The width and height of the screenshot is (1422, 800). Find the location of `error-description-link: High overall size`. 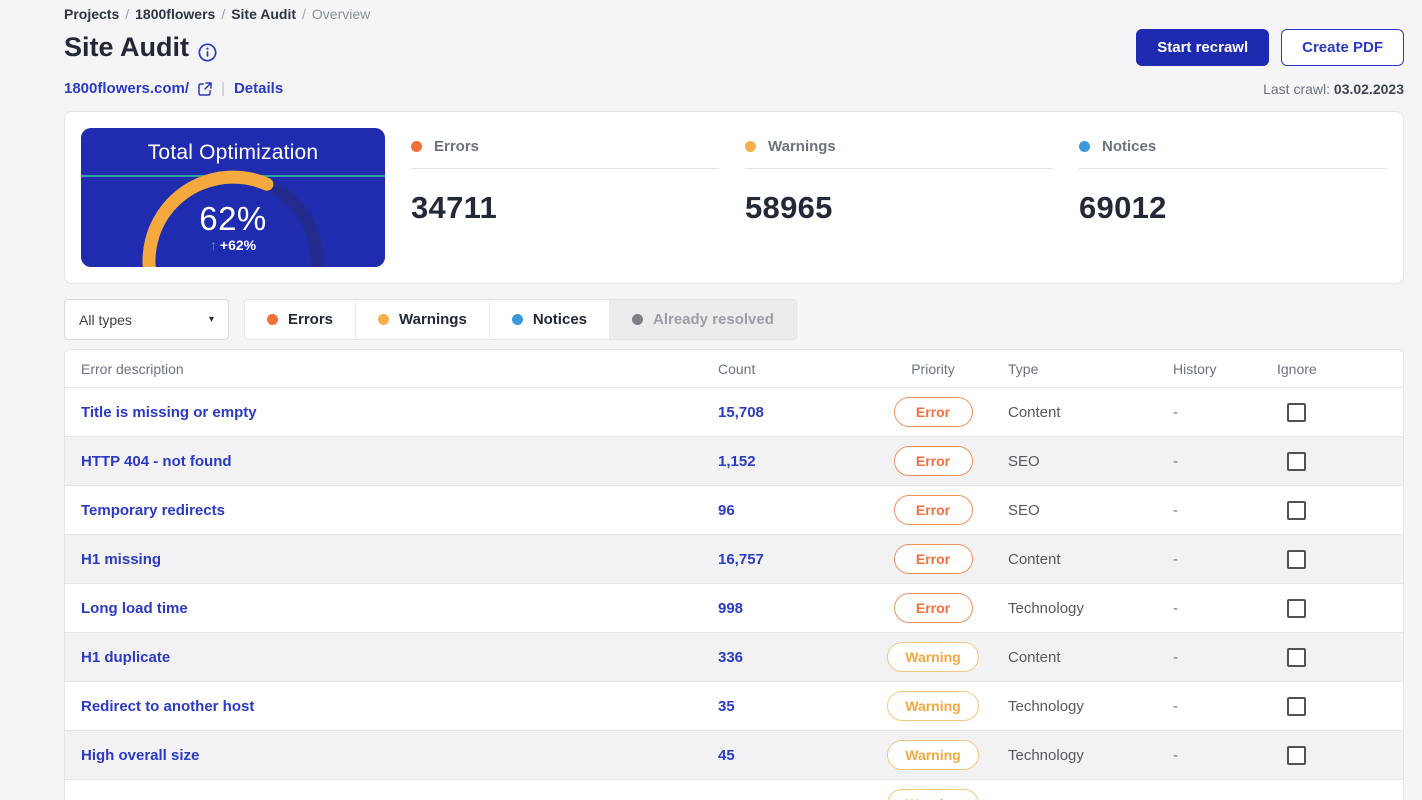

error-description-link: High overall size is located at coordinates (140, 755).